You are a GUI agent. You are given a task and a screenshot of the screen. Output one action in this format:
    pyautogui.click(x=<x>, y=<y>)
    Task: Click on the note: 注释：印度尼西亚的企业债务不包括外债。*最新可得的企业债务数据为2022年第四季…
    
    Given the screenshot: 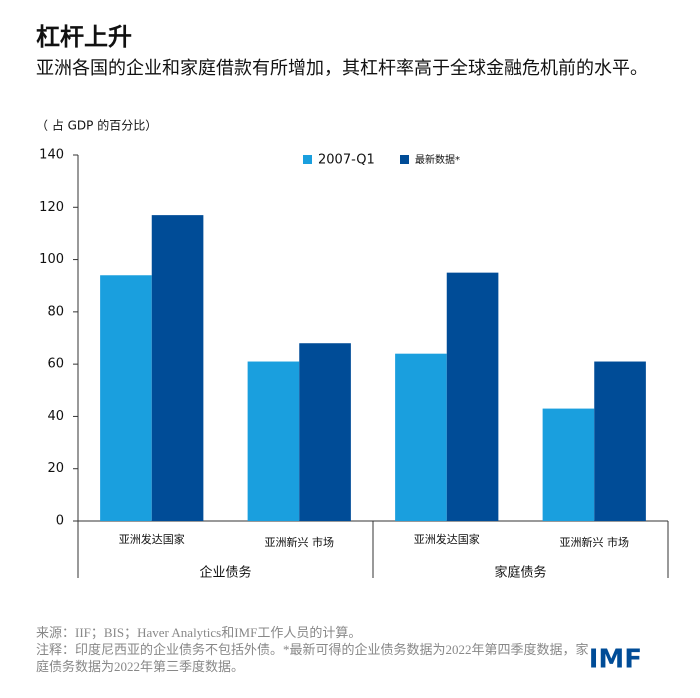 What is the action you would take?
    pyautogui.click(x=312, y=658)
    